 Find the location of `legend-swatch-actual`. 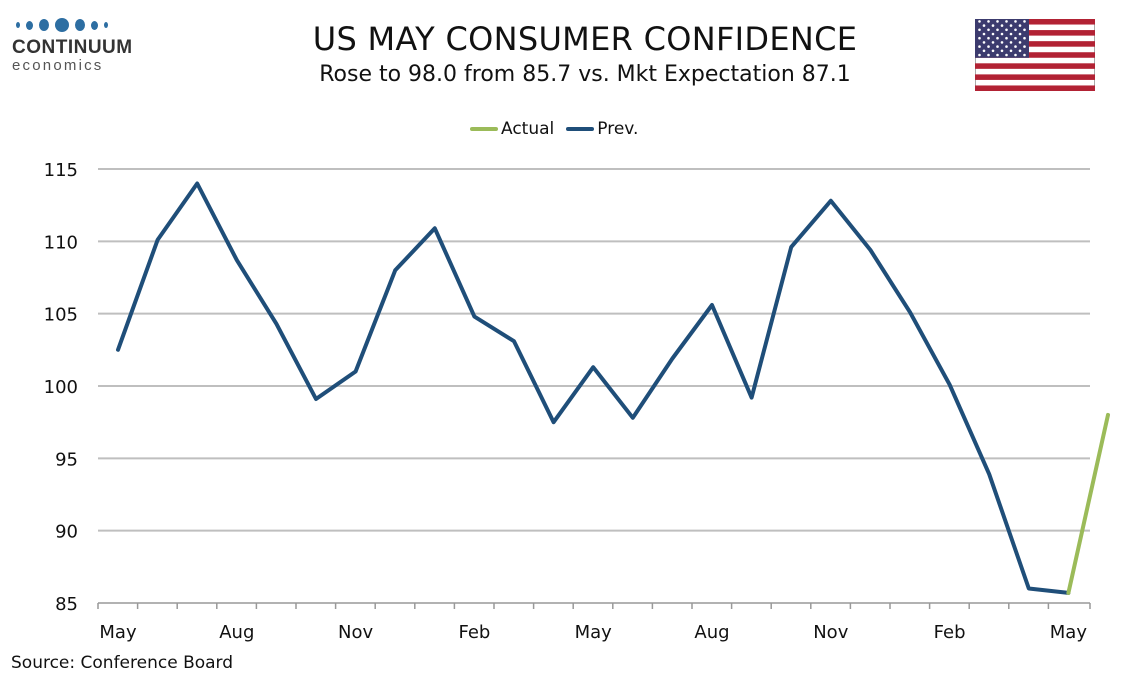

legend-swatch-actual is located at coordinates (484, 129).